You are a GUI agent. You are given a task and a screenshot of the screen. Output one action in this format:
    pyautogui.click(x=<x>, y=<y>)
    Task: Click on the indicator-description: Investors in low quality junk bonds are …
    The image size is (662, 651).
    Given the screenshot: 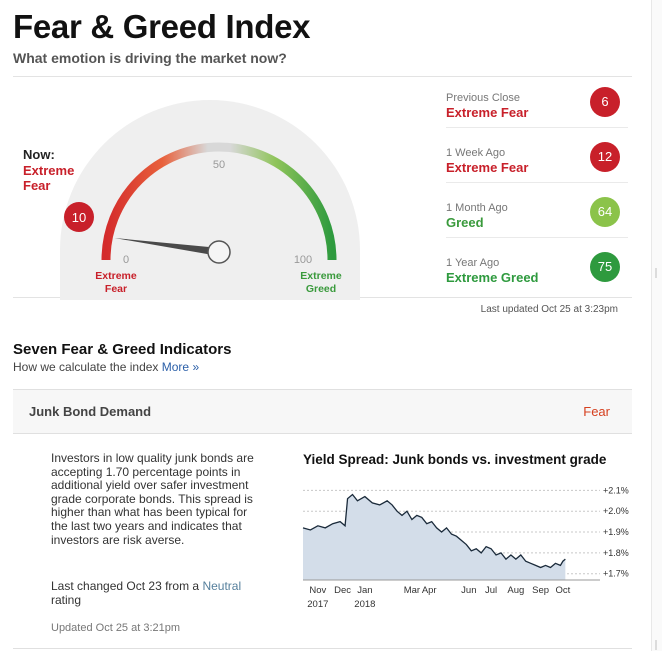 What is the action you would take?
    pyautogui.click(x=152, y=499)
    